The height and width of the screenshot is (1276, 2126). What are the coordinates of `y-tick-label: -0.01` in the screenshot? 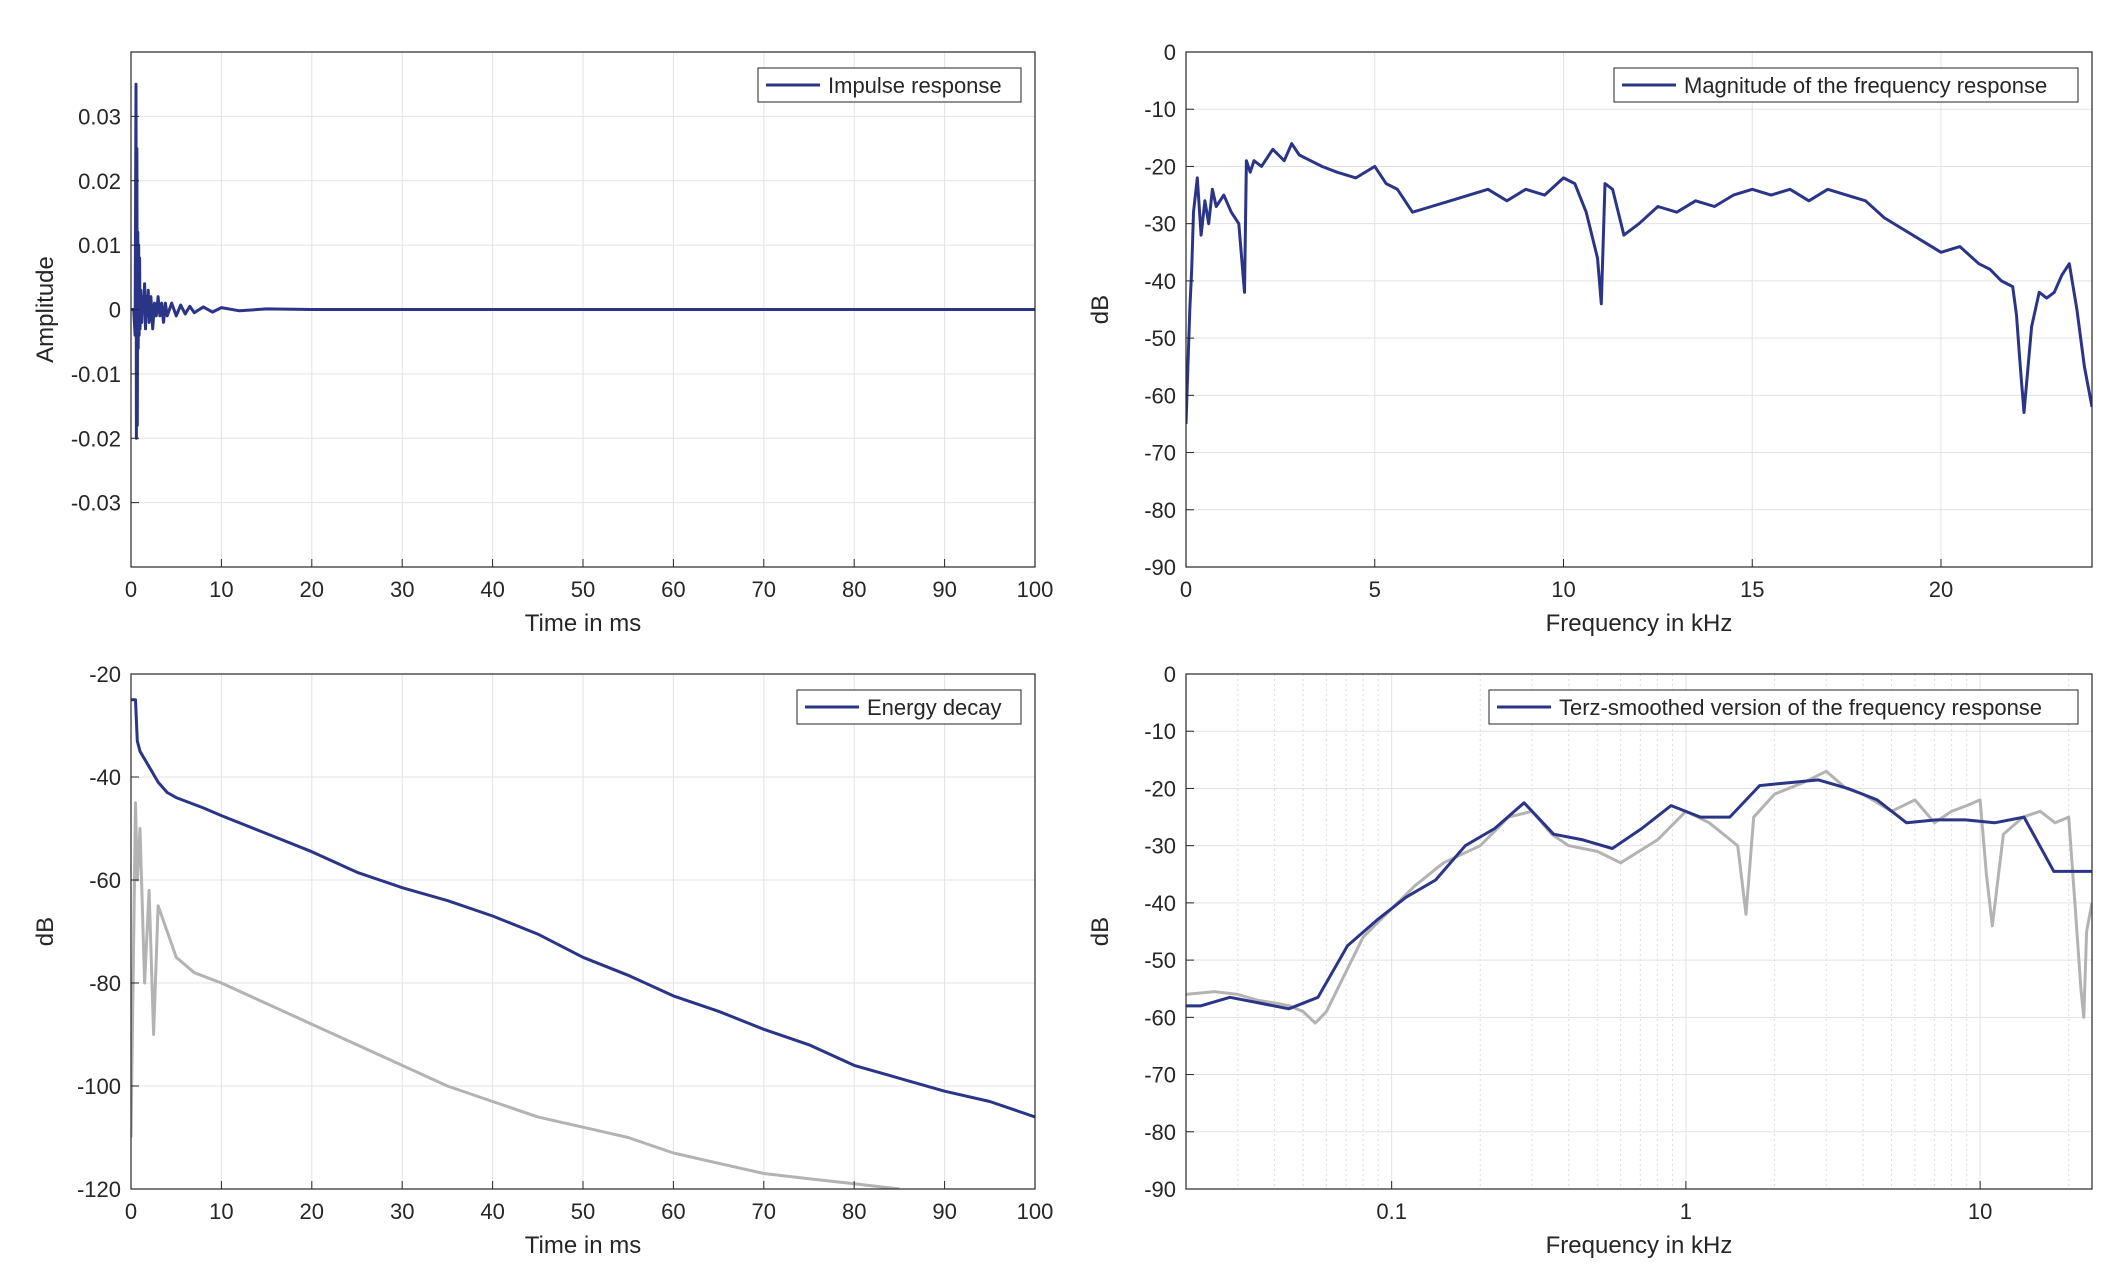 It's located at (96, 374).